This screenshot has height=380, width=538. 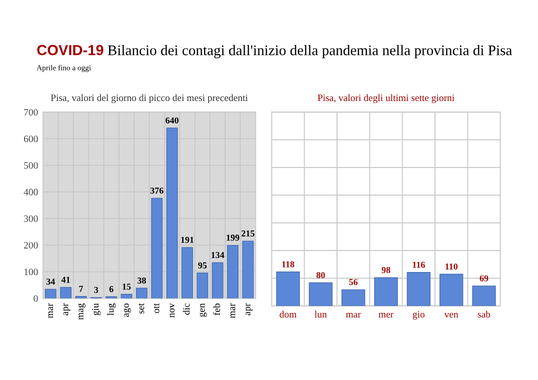 I want to click on y-tick-label: 700, so click(x=31, y=112).